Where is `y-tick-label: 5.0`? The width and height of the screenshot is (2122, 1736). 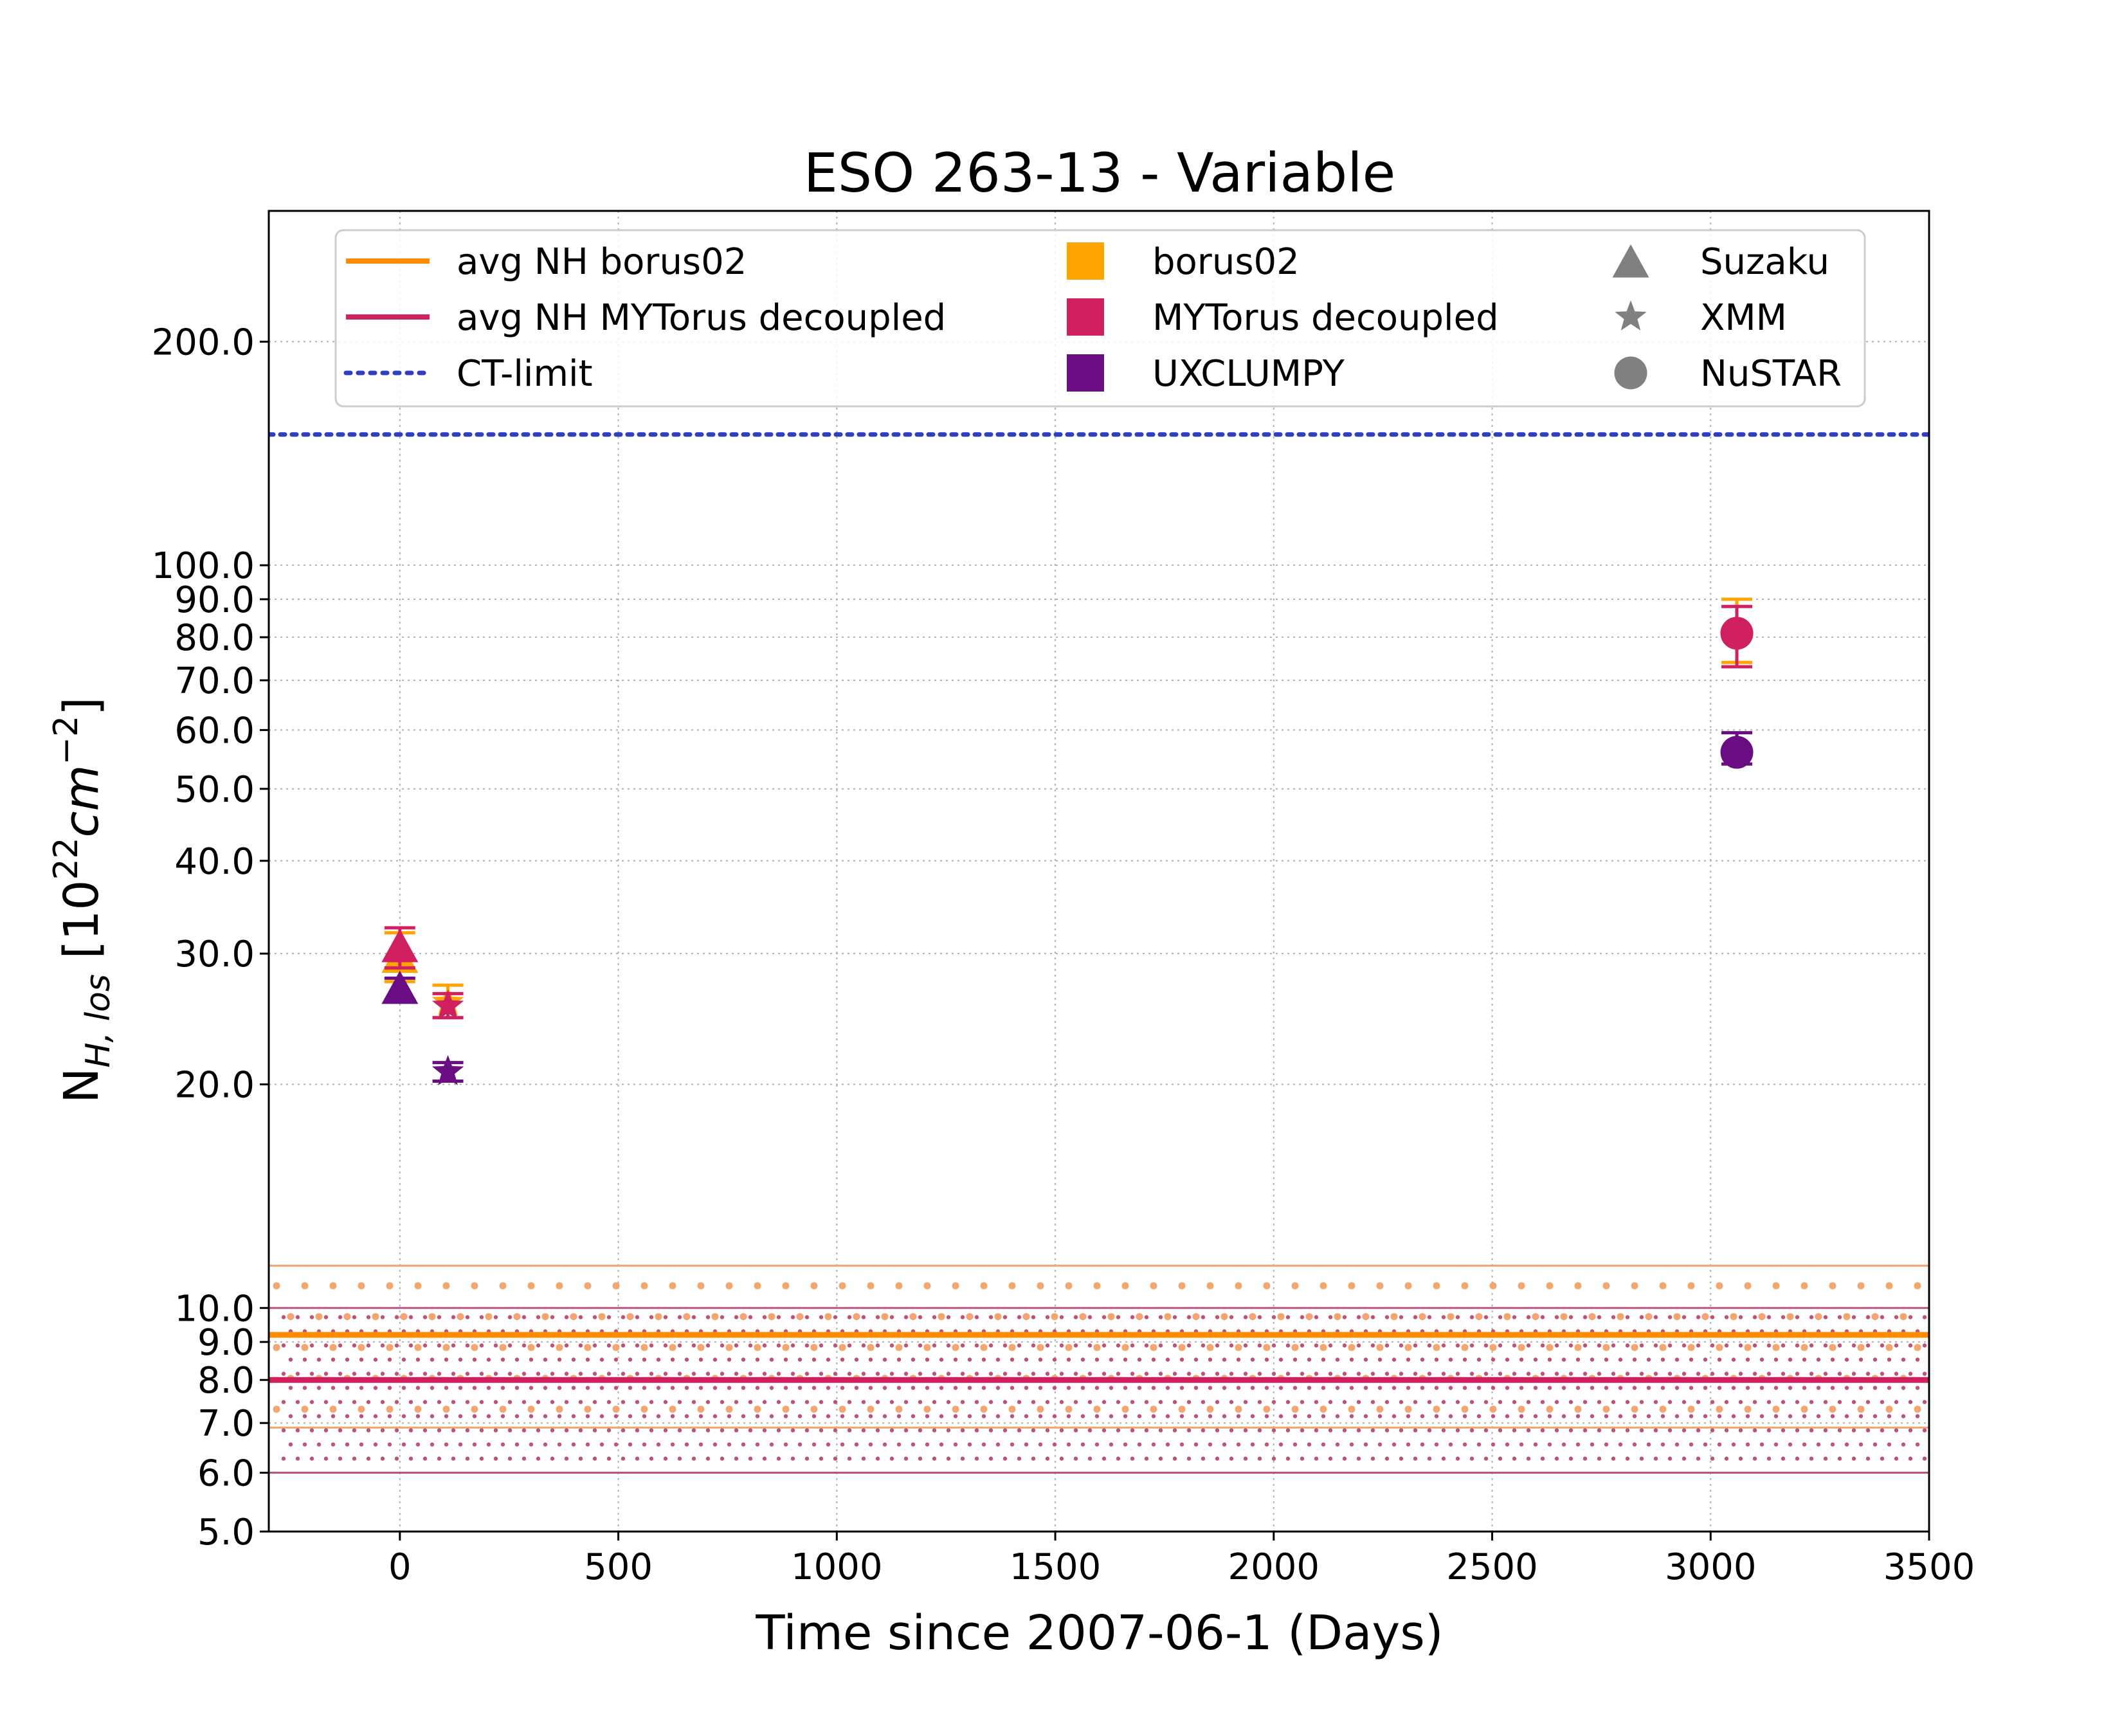
y-tick-label: 5.0 is located at coordinates (226, 1532).